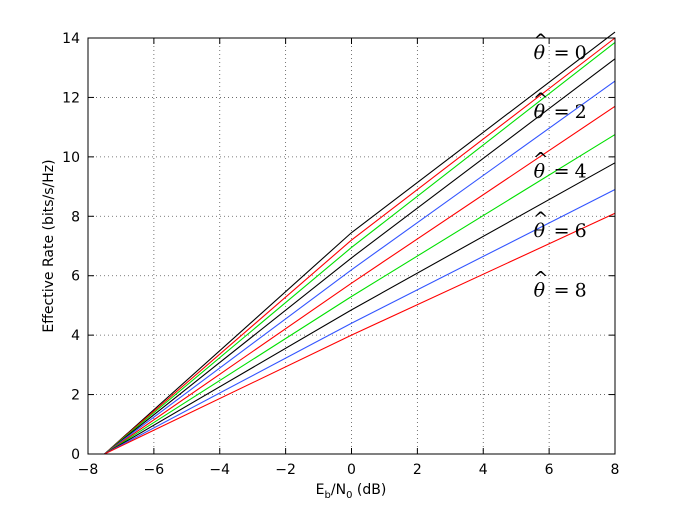 This screenshot has width=678, height=510. Describe the element at coordinates (549, 470) in the screenshot. I see `x-tick-label: 6` at that location.